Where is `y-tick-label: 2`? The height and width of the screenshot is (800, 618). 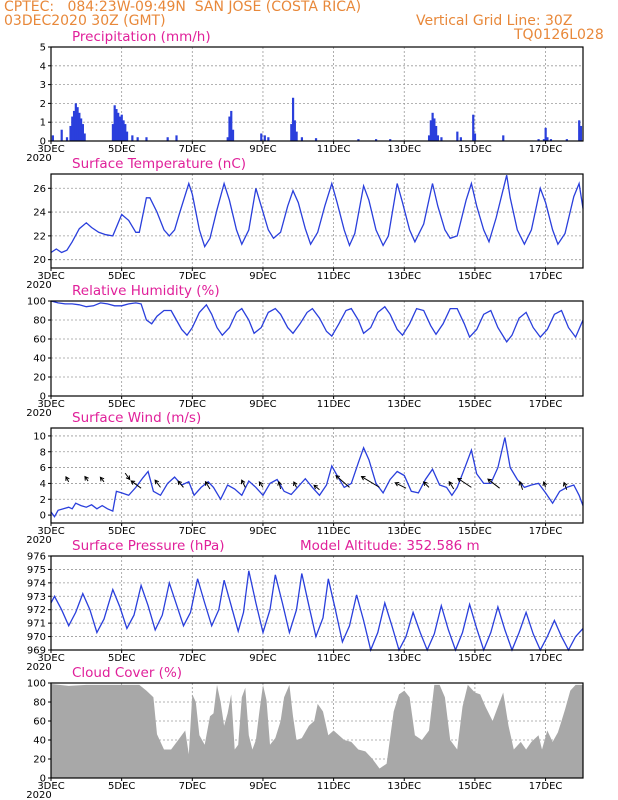
y-tick-label: 2 is located at coordinates (43, 104).